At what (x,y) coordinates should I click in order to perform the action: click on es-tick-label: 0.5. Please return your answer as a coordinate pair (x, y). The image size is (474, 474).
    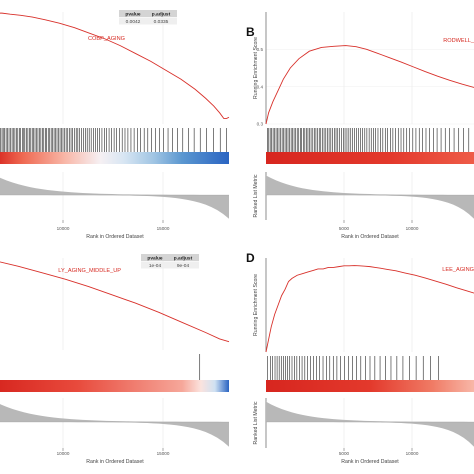
    Looking at the image, I should click on (260, 49).